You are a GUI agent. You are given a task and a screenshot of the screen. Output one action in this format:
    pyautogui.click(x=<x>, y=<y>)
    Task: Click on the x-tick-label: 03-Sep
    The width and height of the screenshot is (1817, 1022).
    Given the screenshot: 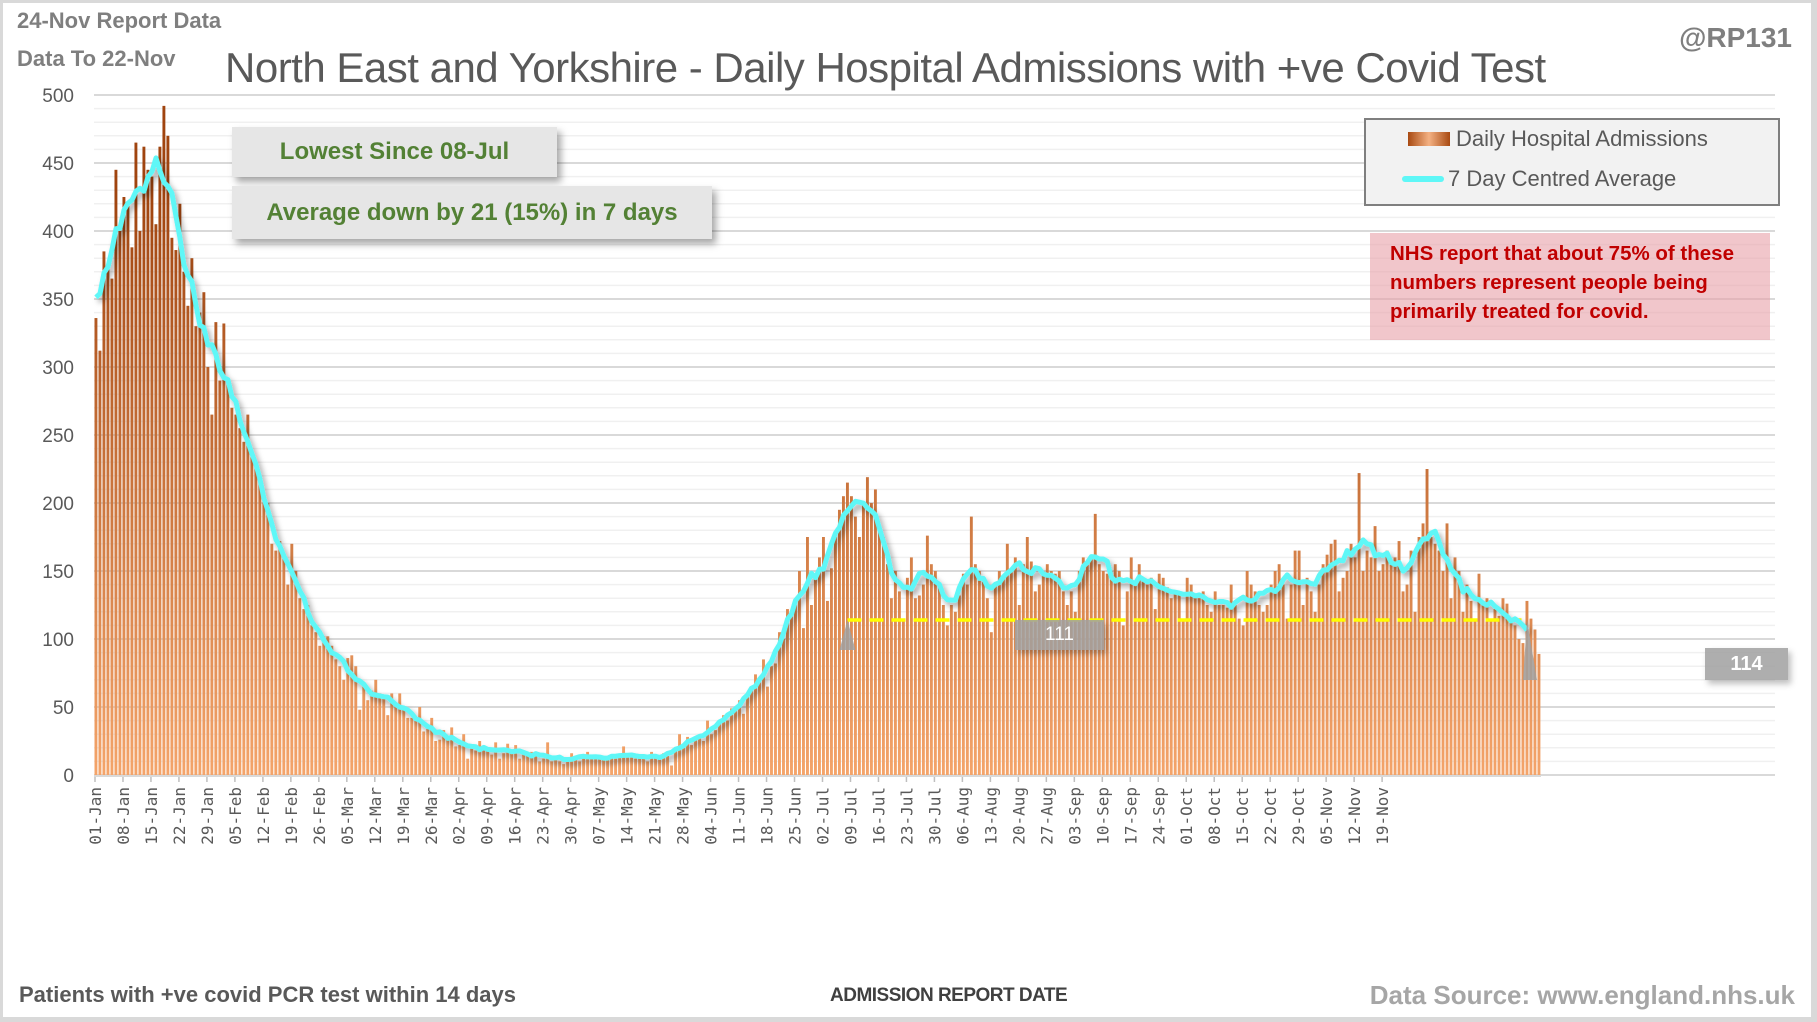 What is the action you would take?
    pyautogui.click(x=1074, y=816)
    